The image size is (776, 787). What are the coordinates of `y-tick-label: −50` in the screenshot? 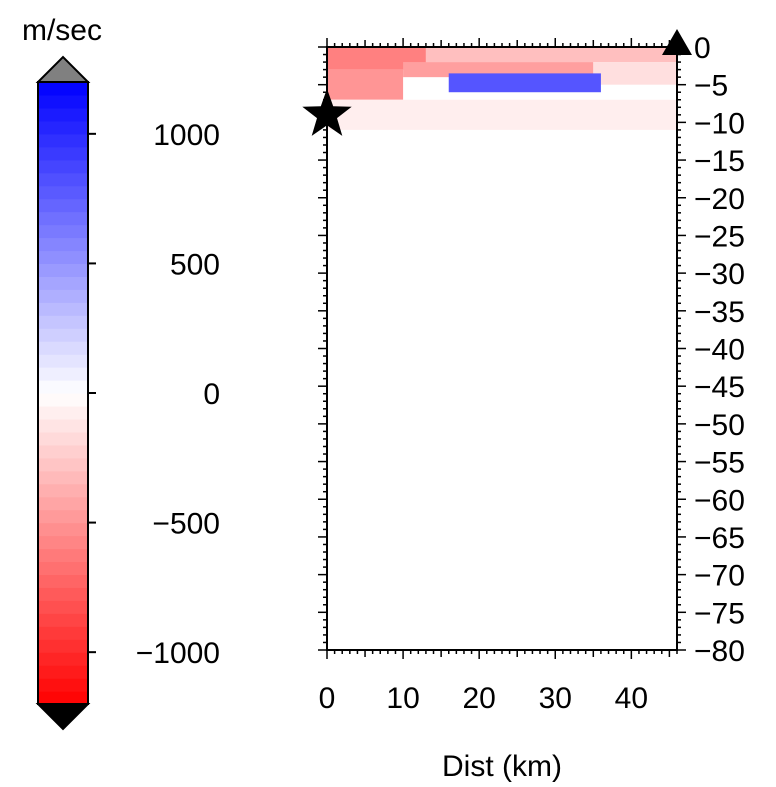 It's located at (719, 425).